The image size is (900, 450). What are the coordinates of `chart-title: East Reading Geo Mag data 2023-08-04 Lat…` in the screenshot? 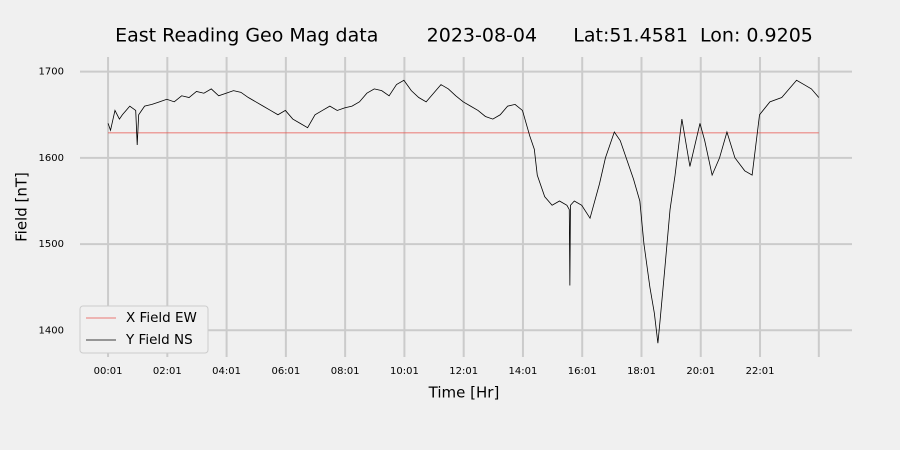 It's located at (464, 36).